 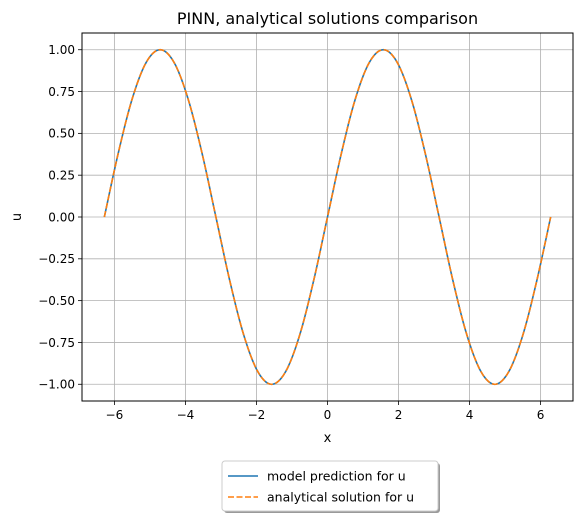 I want to click on y-tick-label: −0.50, so click(x=56, y=301).